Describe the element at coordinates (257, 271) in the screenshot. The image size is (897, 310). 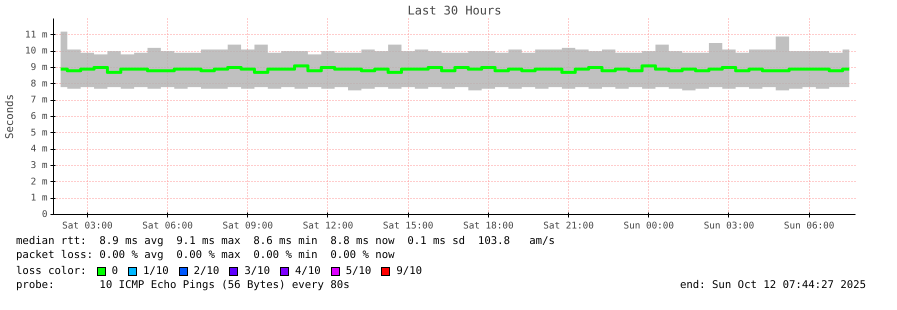
I see `legend-label: 3/10` at that location.